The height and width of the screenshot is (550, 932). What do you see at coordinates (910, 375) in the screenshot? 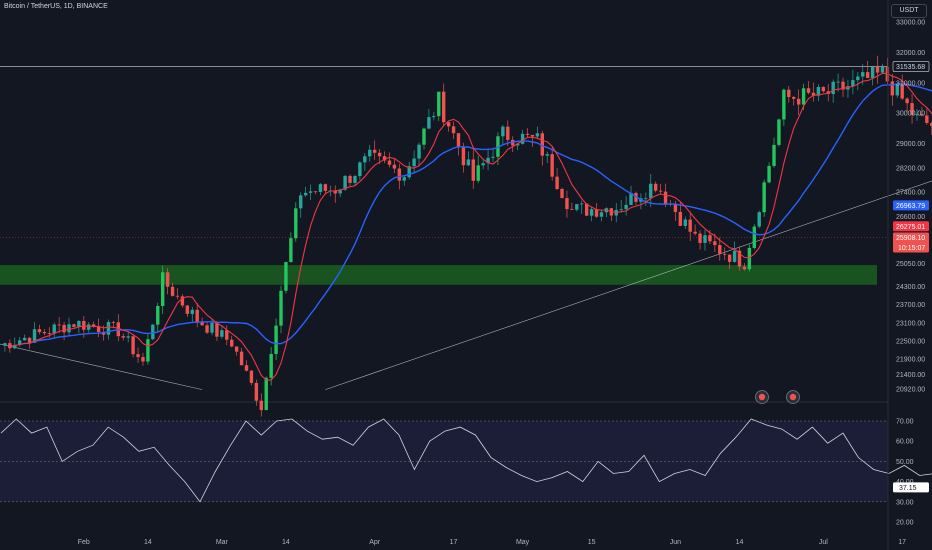
I see `price-tick-label: 21400.00` at bounding box center [910, 375].